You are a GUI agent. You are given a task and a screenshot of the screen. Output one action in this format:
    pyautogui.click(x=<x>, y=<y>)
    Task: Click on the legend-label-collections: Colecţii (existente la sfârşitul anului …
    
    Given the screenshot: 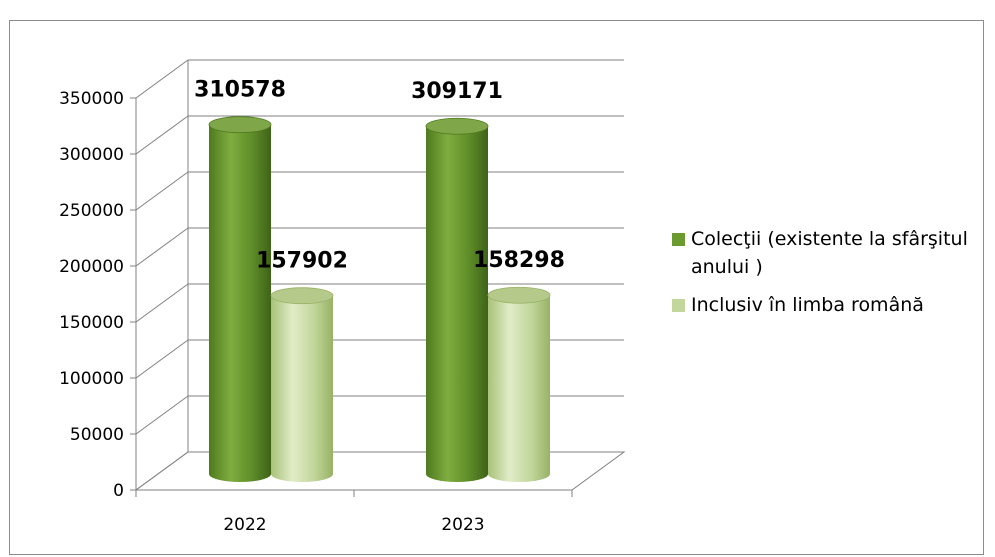 What is the action you would take?
    pyautogui.click(x=829, y=253)
    